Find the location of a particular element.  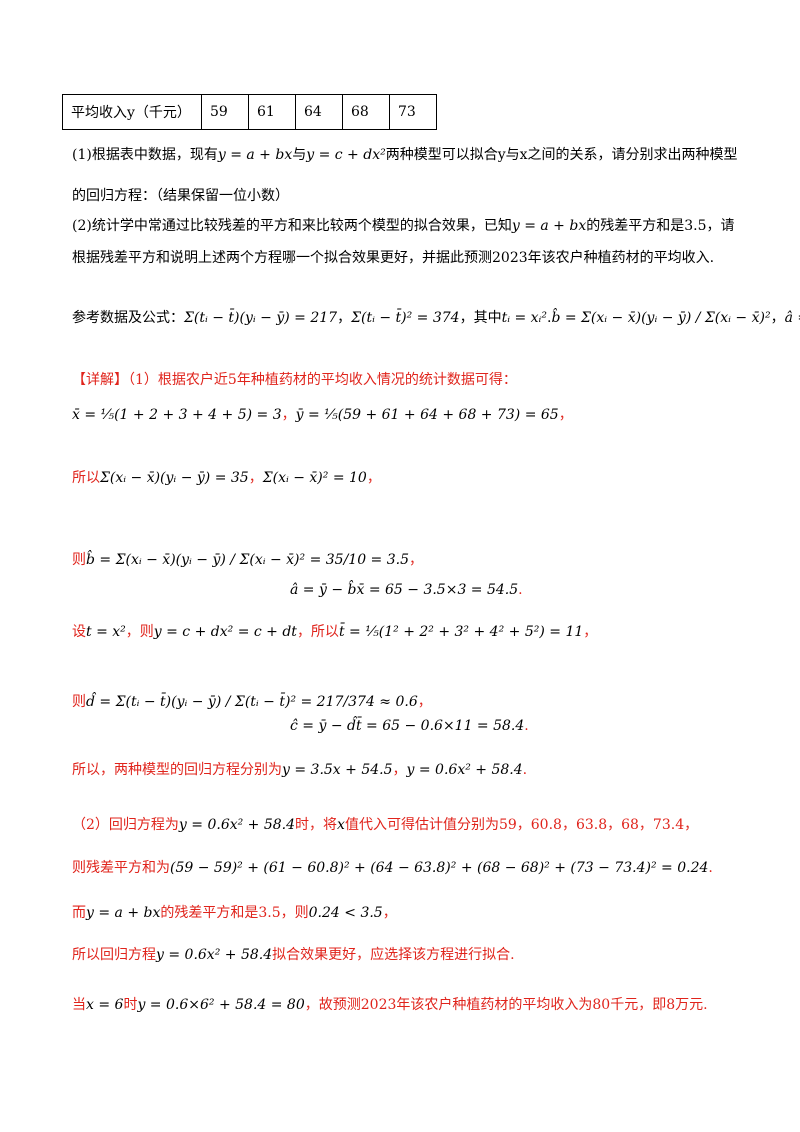

formula: ĉ = ȳ − d̂t̄ = 65 − 0.6×11 = 58.4 is located at coordinates (407, 726).